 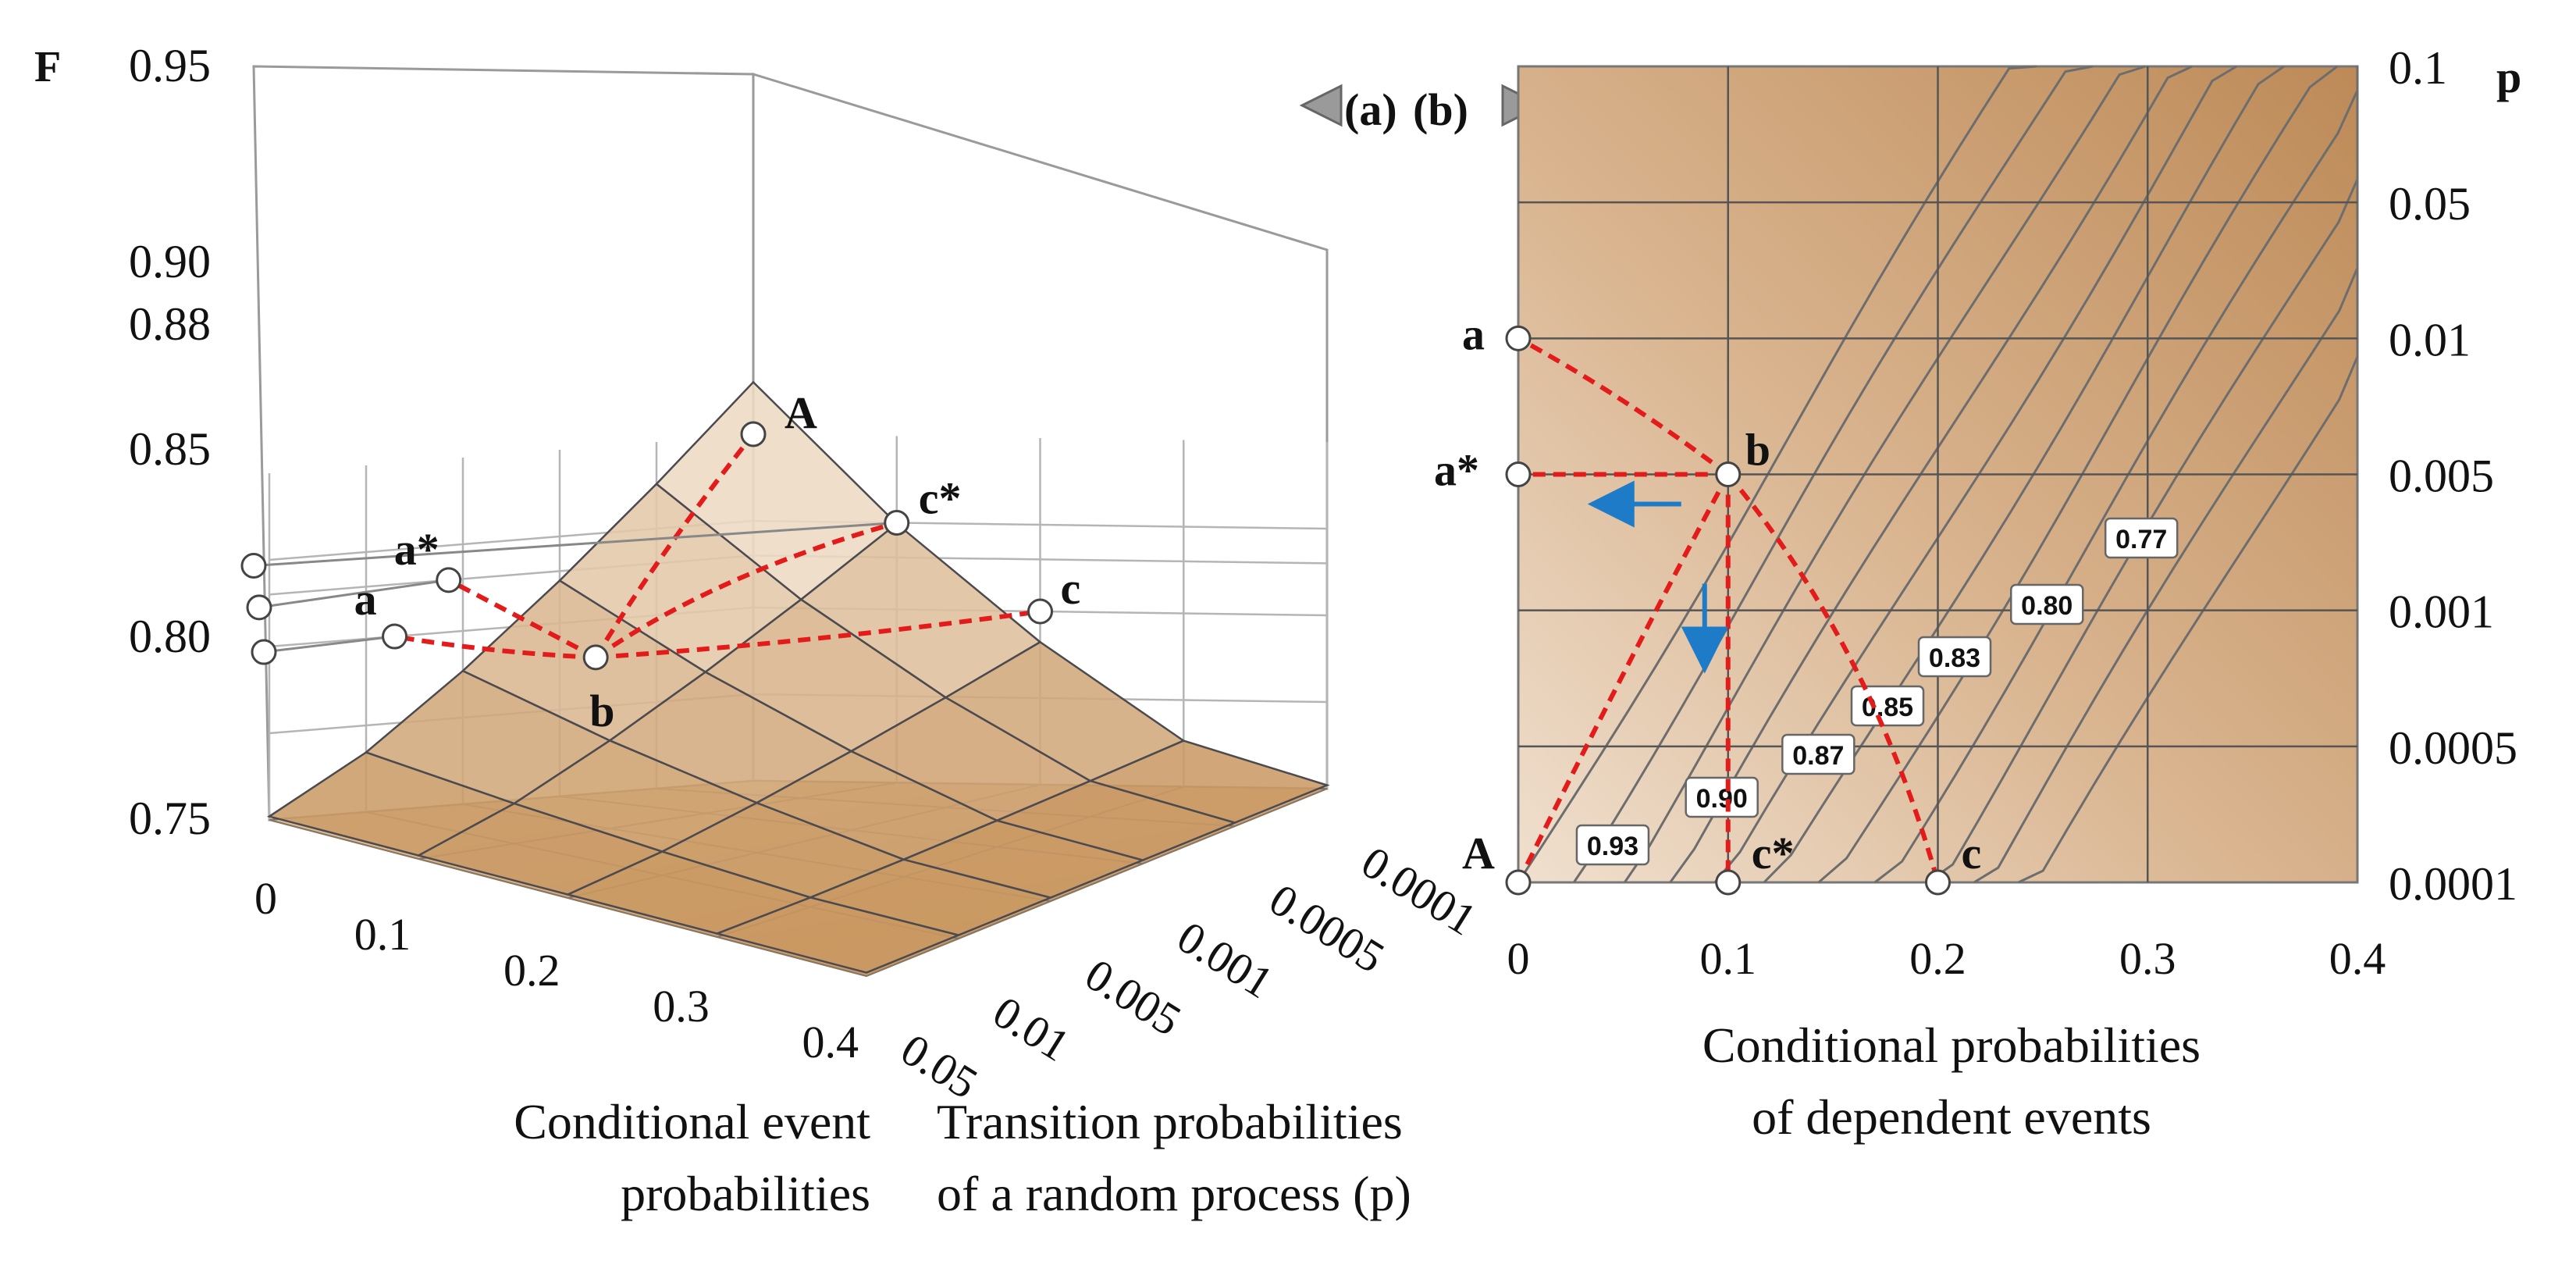 What do you see at coordinates (1728, 958) in the screenshot?
I see `x-tick-label-b: 0.1` at bounding box center [1728, 958].